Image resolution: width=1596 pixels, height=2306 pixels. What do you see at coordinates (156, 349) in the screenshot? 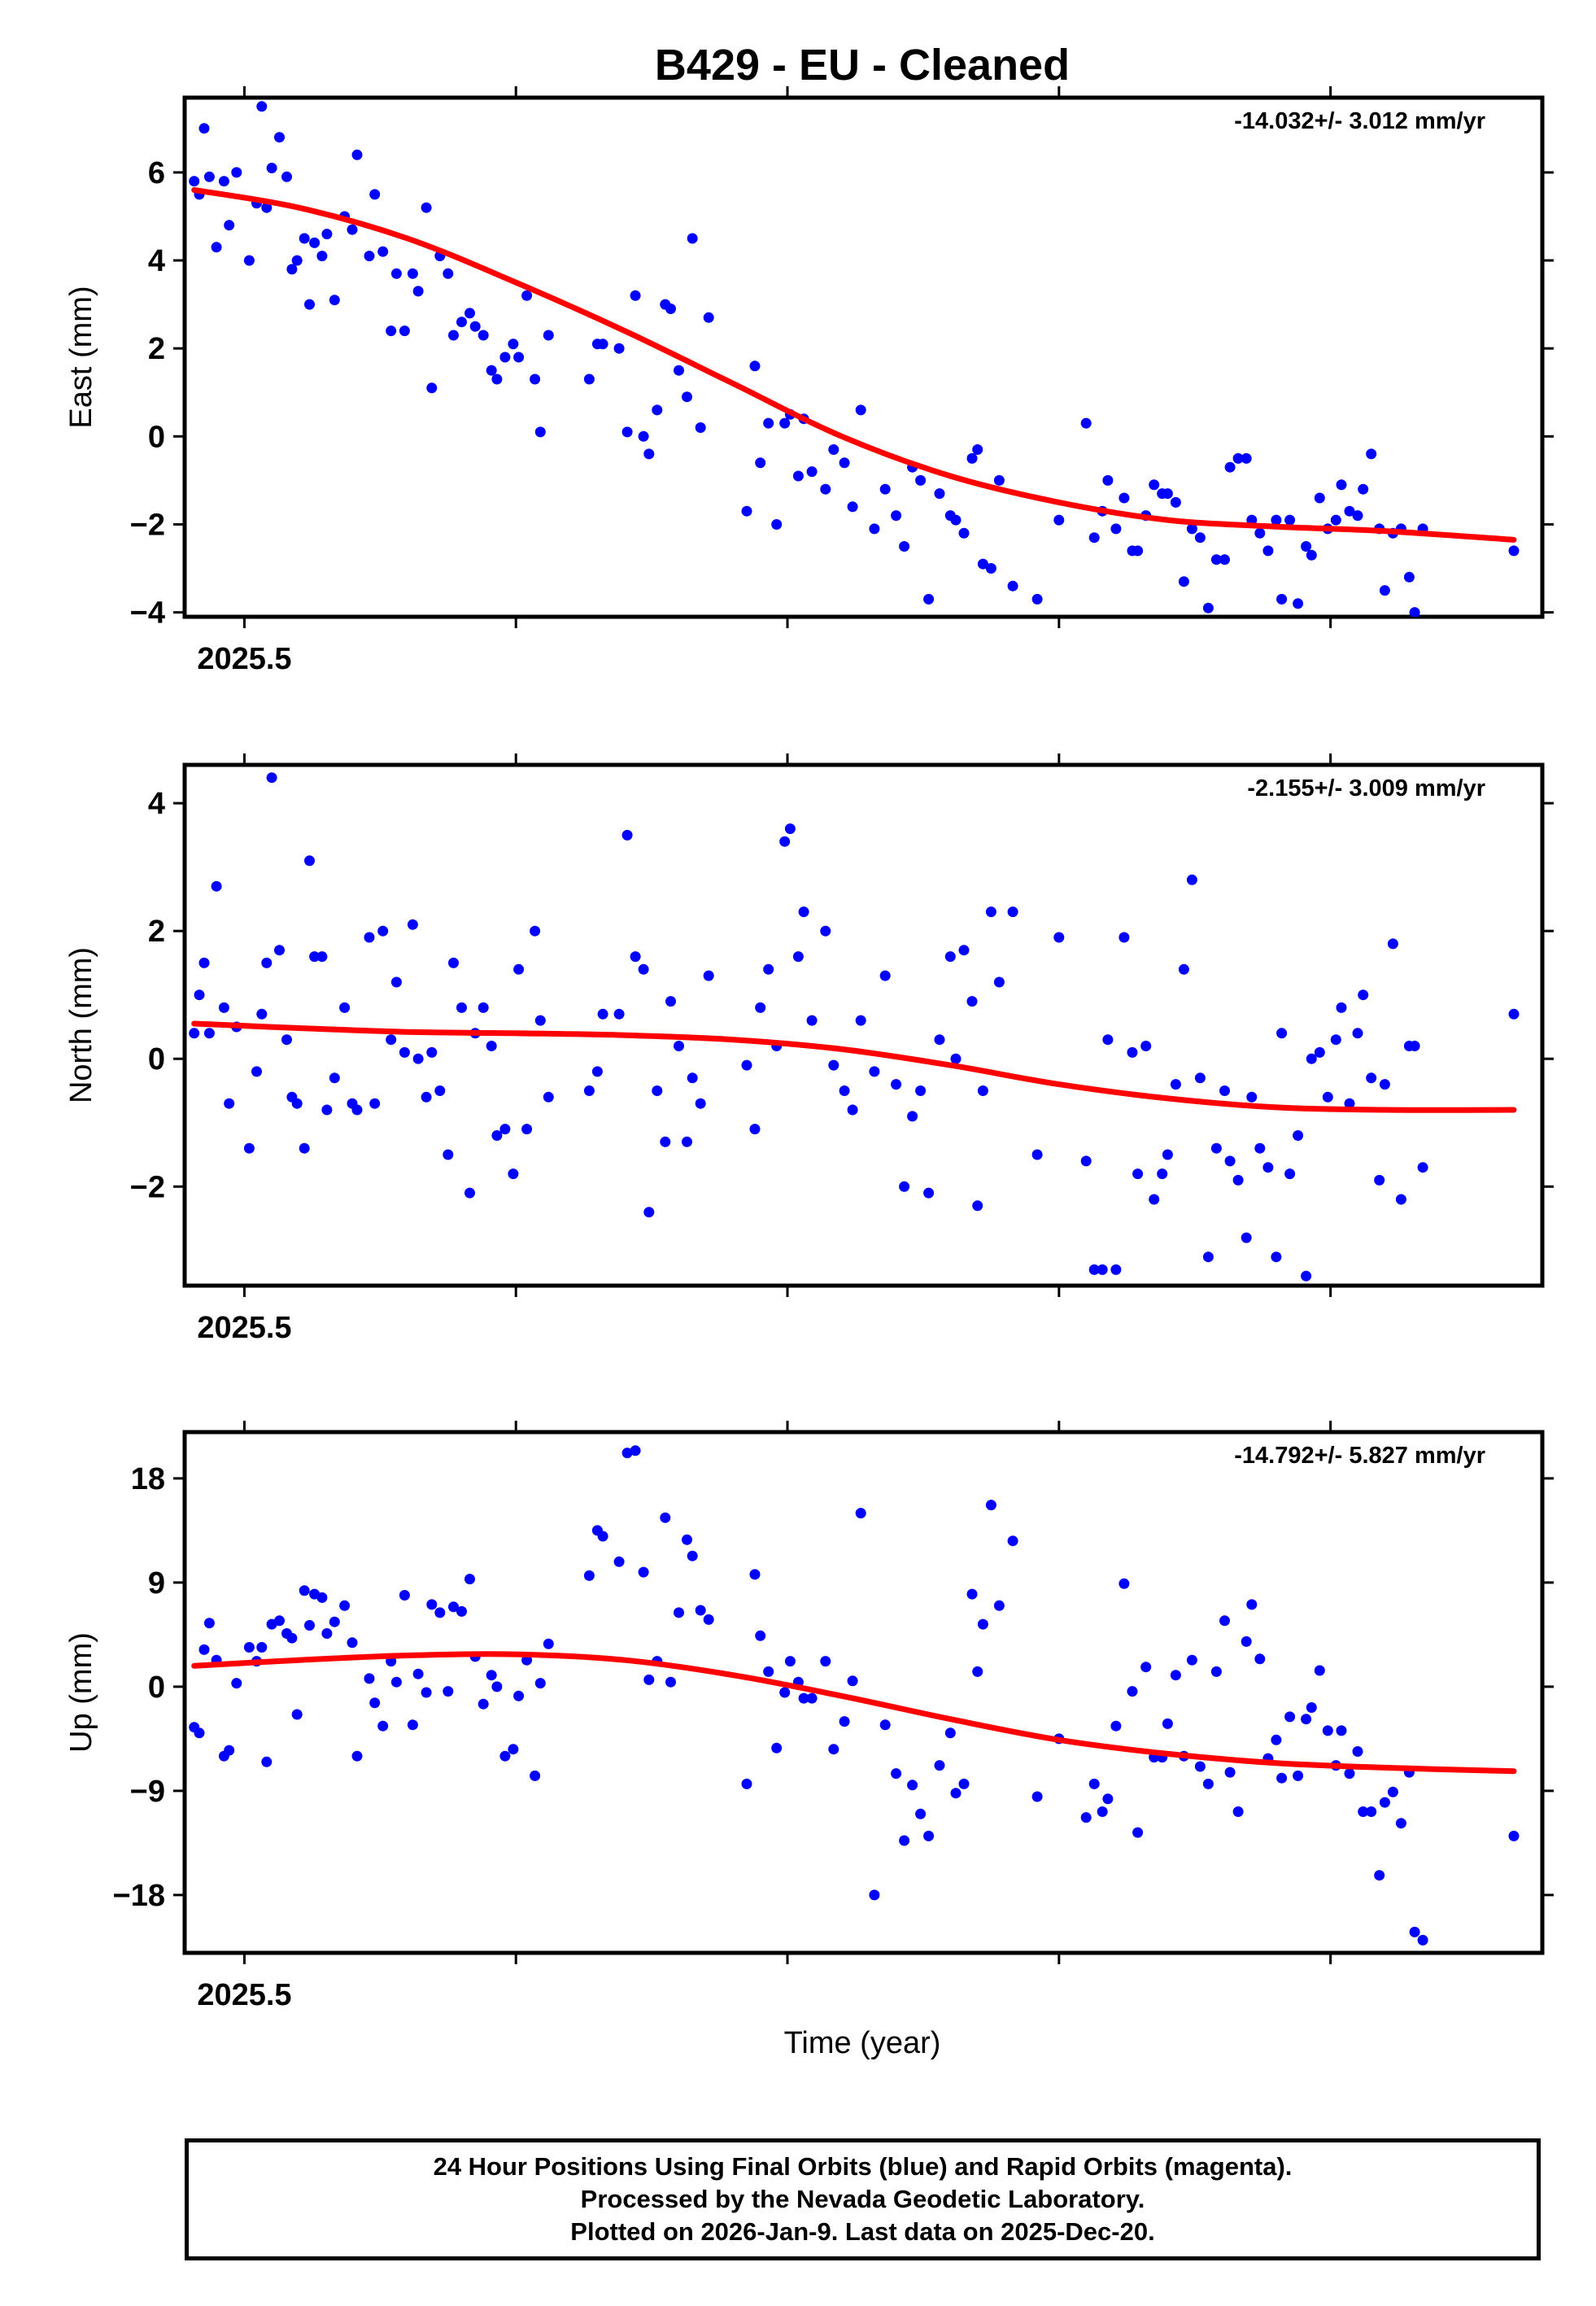
I see `y-tick-label-east: 2` at bounding box center [156, 349].